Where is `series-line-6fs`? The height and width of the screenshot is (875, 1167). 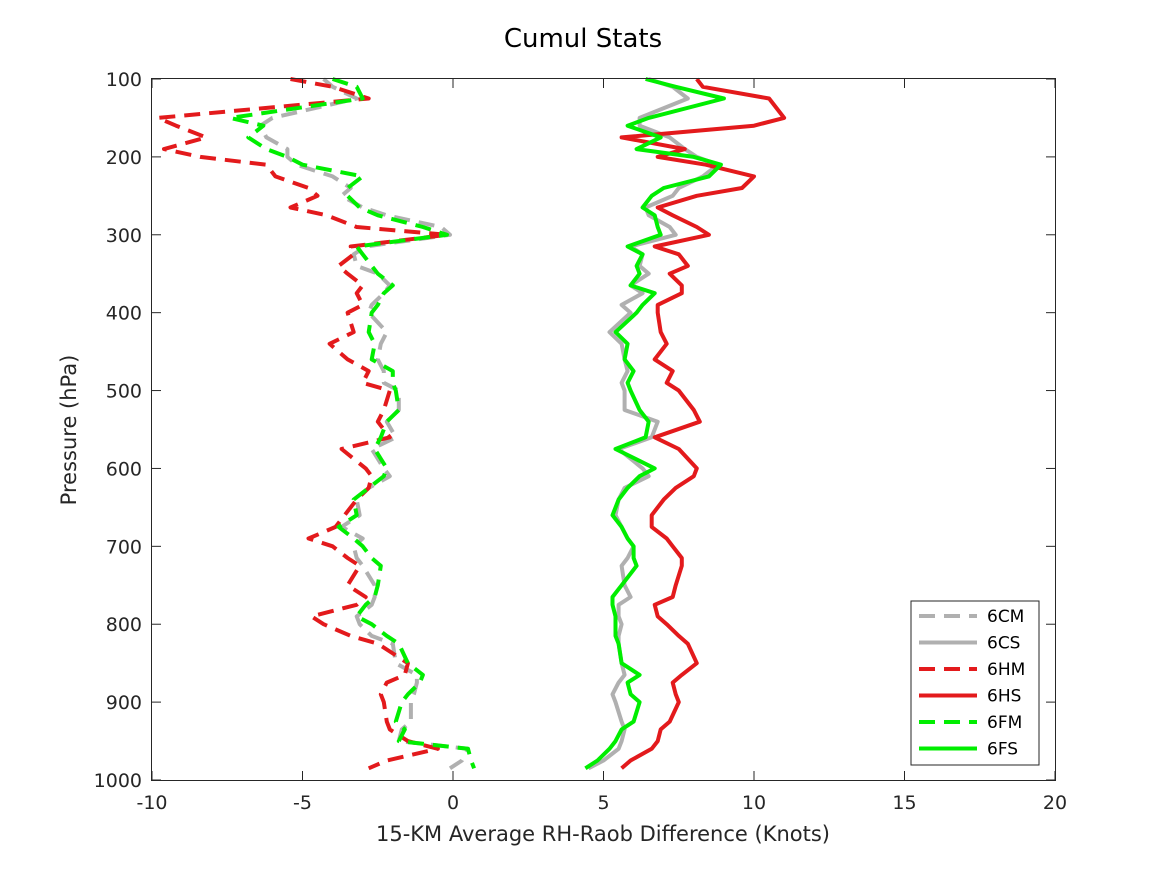 series-line-6fs is located at coordinates (655, 423).